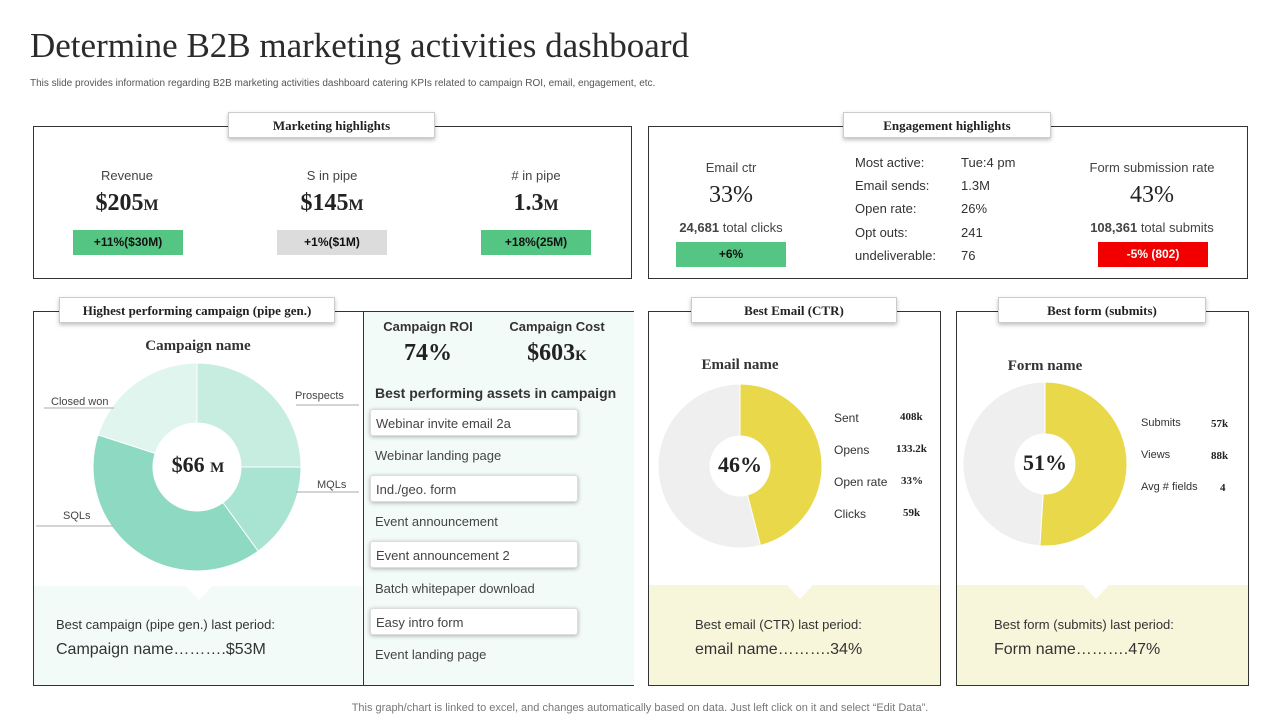  I want to click on form-donut-chart, so click(1045, 464).